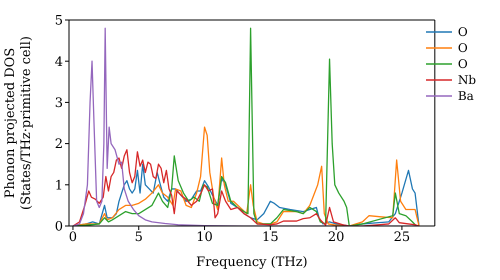  I want to click on x-axis-title: Frequency (THz), so click(252, 262).